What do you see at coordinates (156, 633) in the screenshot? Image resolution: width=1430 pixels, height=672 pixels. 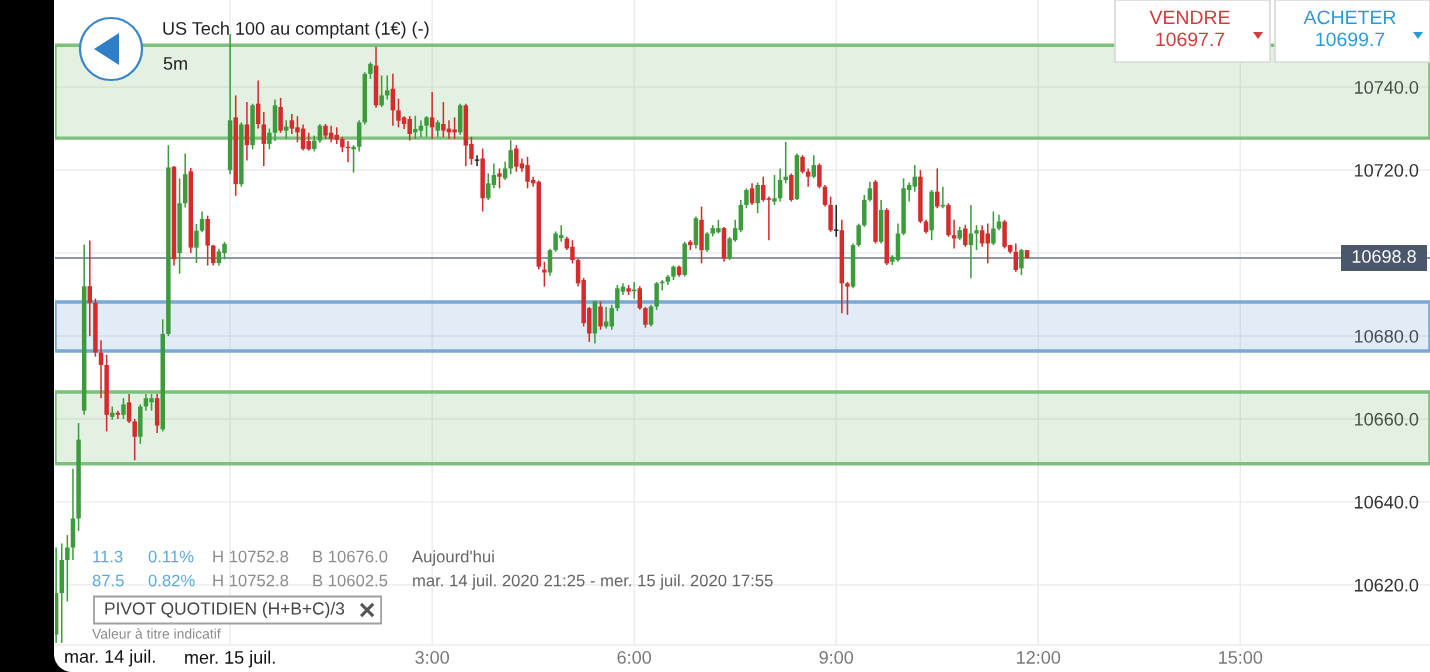 I see `annotation: Valeur à titre indicatif` at bounding box center [156, 633].